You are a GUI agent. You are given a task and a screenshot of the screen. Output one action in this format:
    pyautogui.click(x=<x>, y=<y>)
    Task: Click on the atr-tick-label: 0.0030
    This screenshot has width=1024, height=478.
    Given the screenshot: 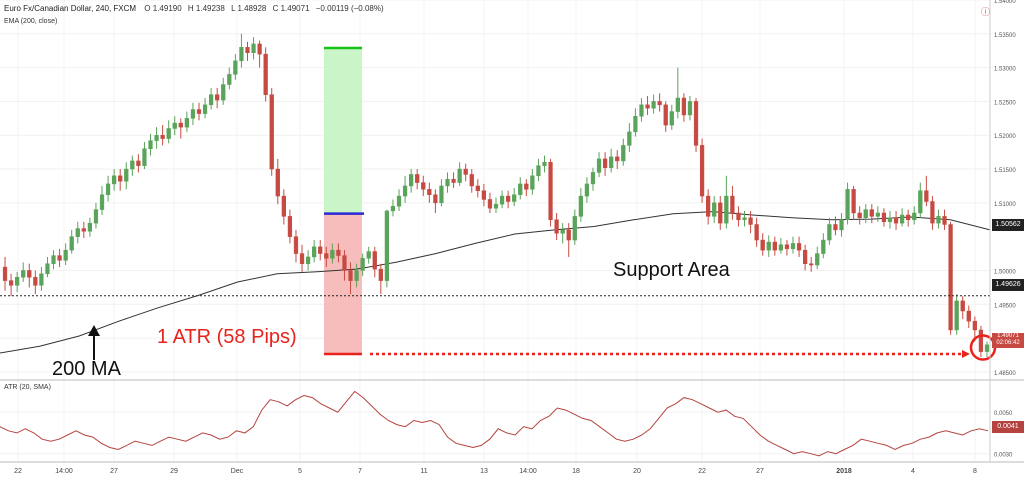 What is the action you would take?
    pyautogui.click(x=1003, y=456)
    